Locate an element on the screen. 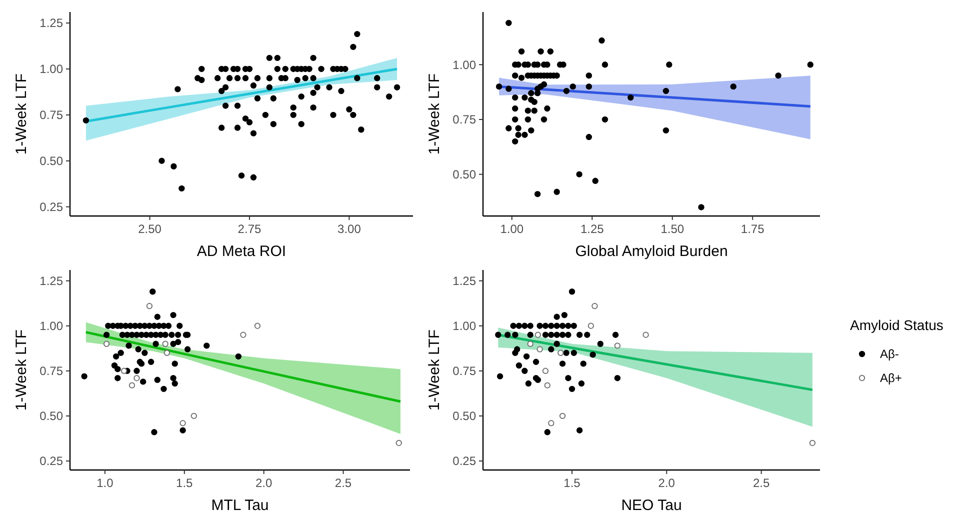 The height and width of the screenshot is (526, 966). x-axis-title: Global Amyloid Burden is located at coordinates (651, 251).